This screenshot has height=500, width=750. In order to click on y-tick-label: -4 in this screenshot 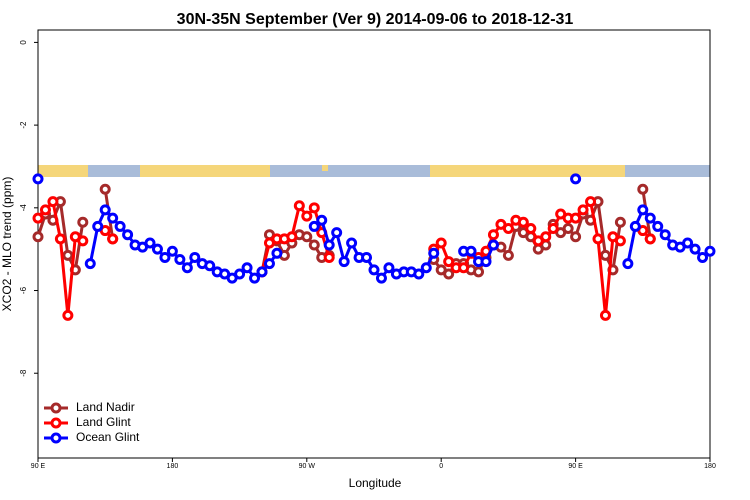, I will do `click(23, 208)`.